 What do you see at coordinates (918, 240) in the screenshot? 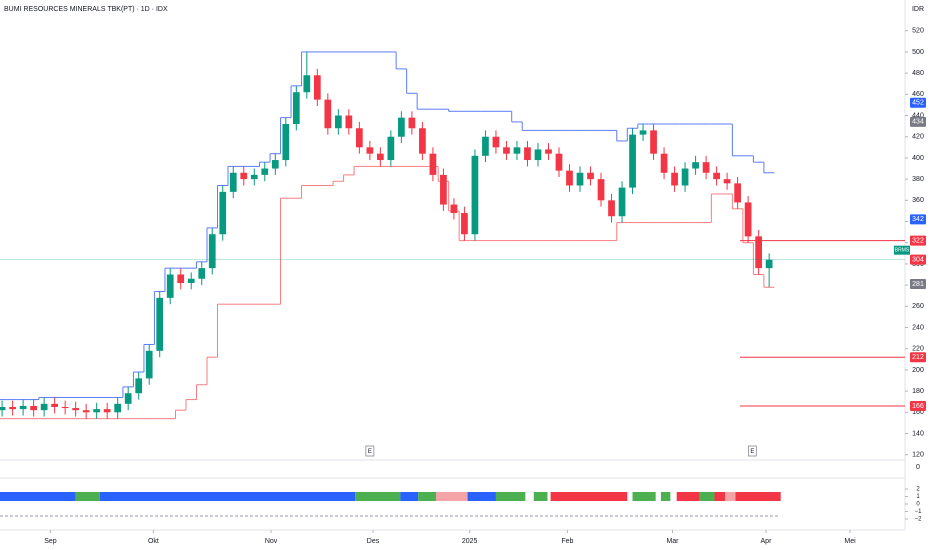
I see `price-badge-label: 322` at bounding box center [918, 240].